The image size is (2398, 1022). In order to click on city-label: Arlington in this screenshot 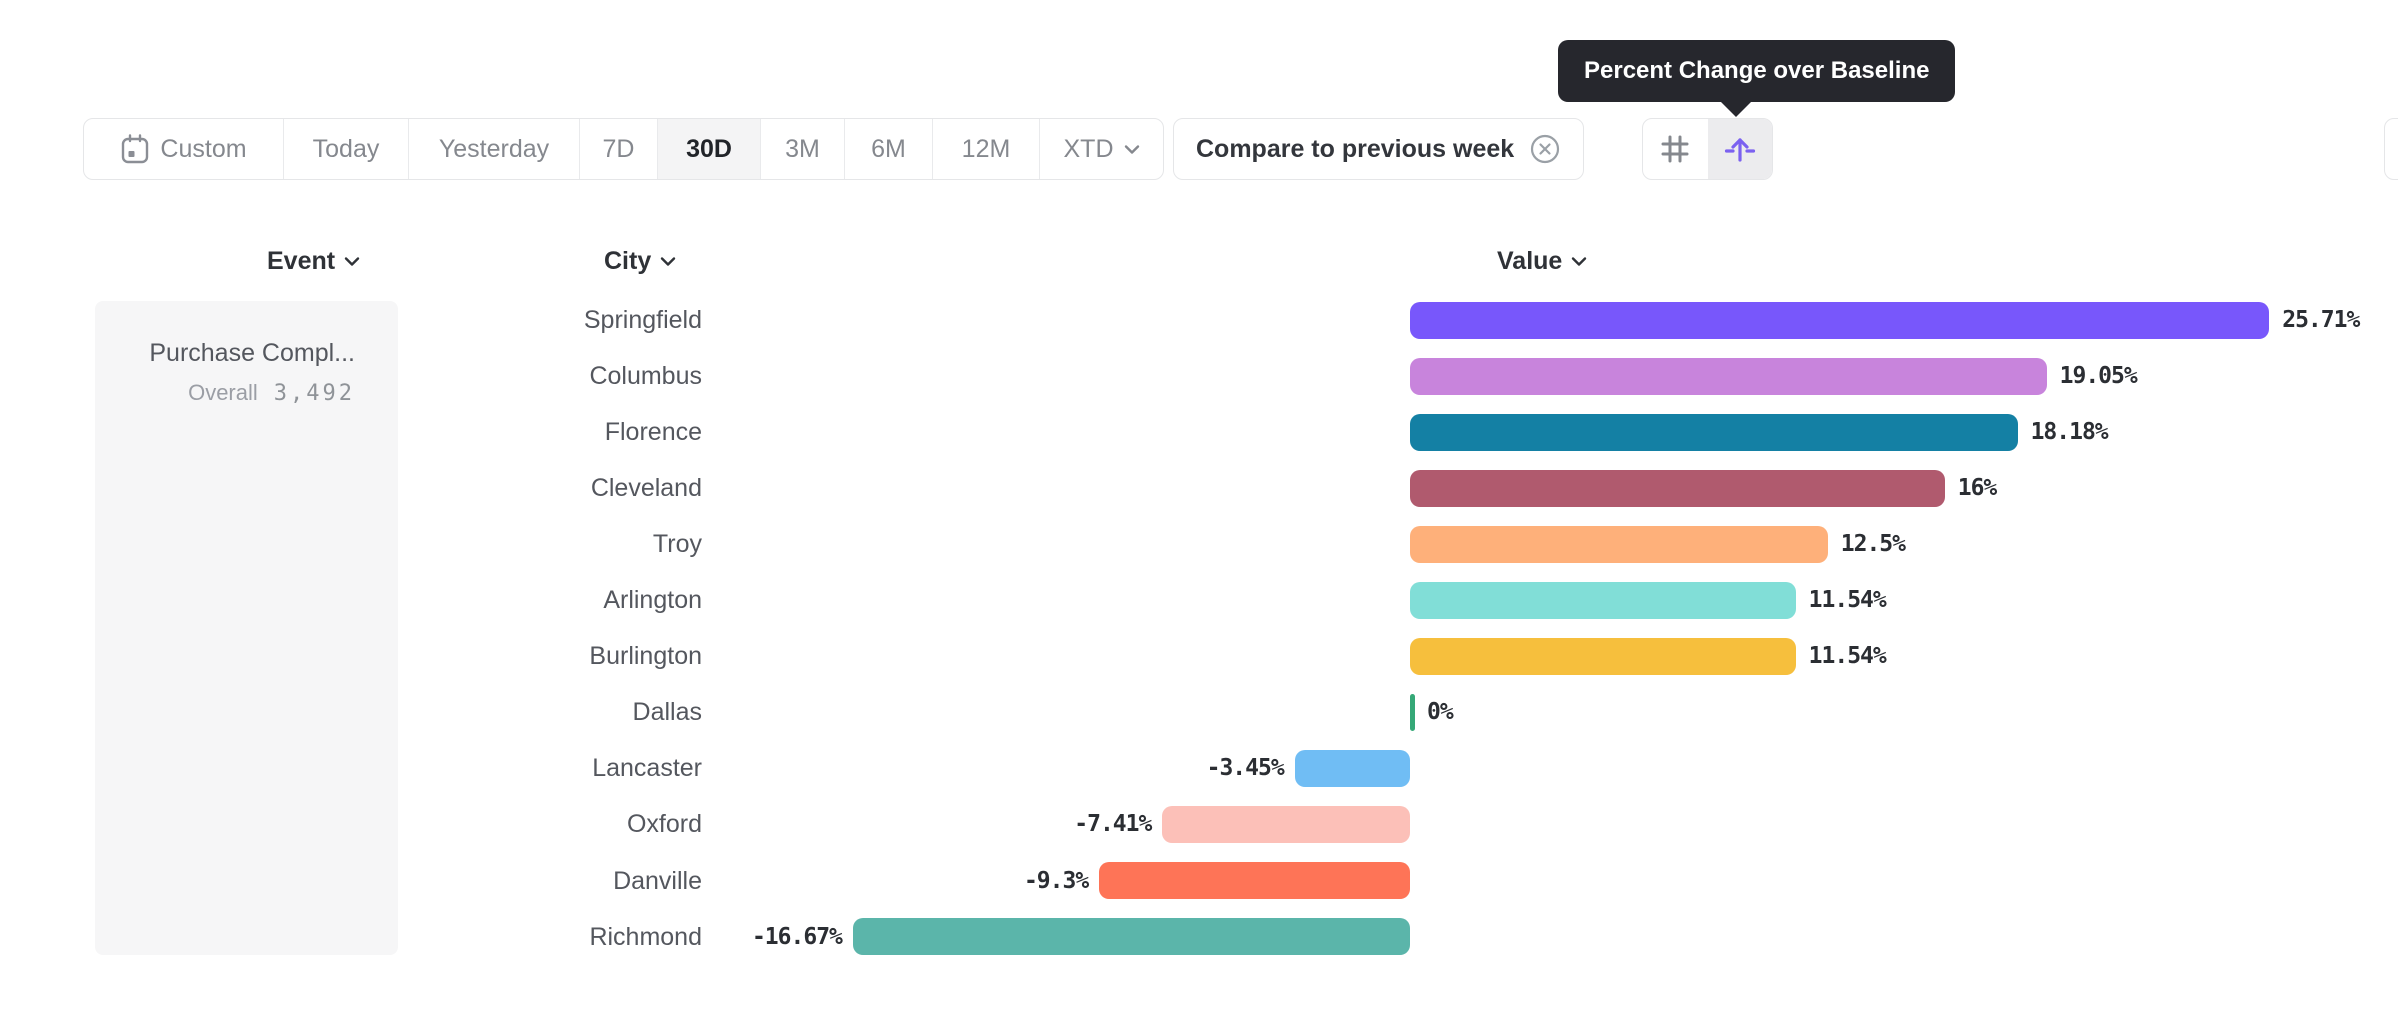, I will do `click(652, 600)`.